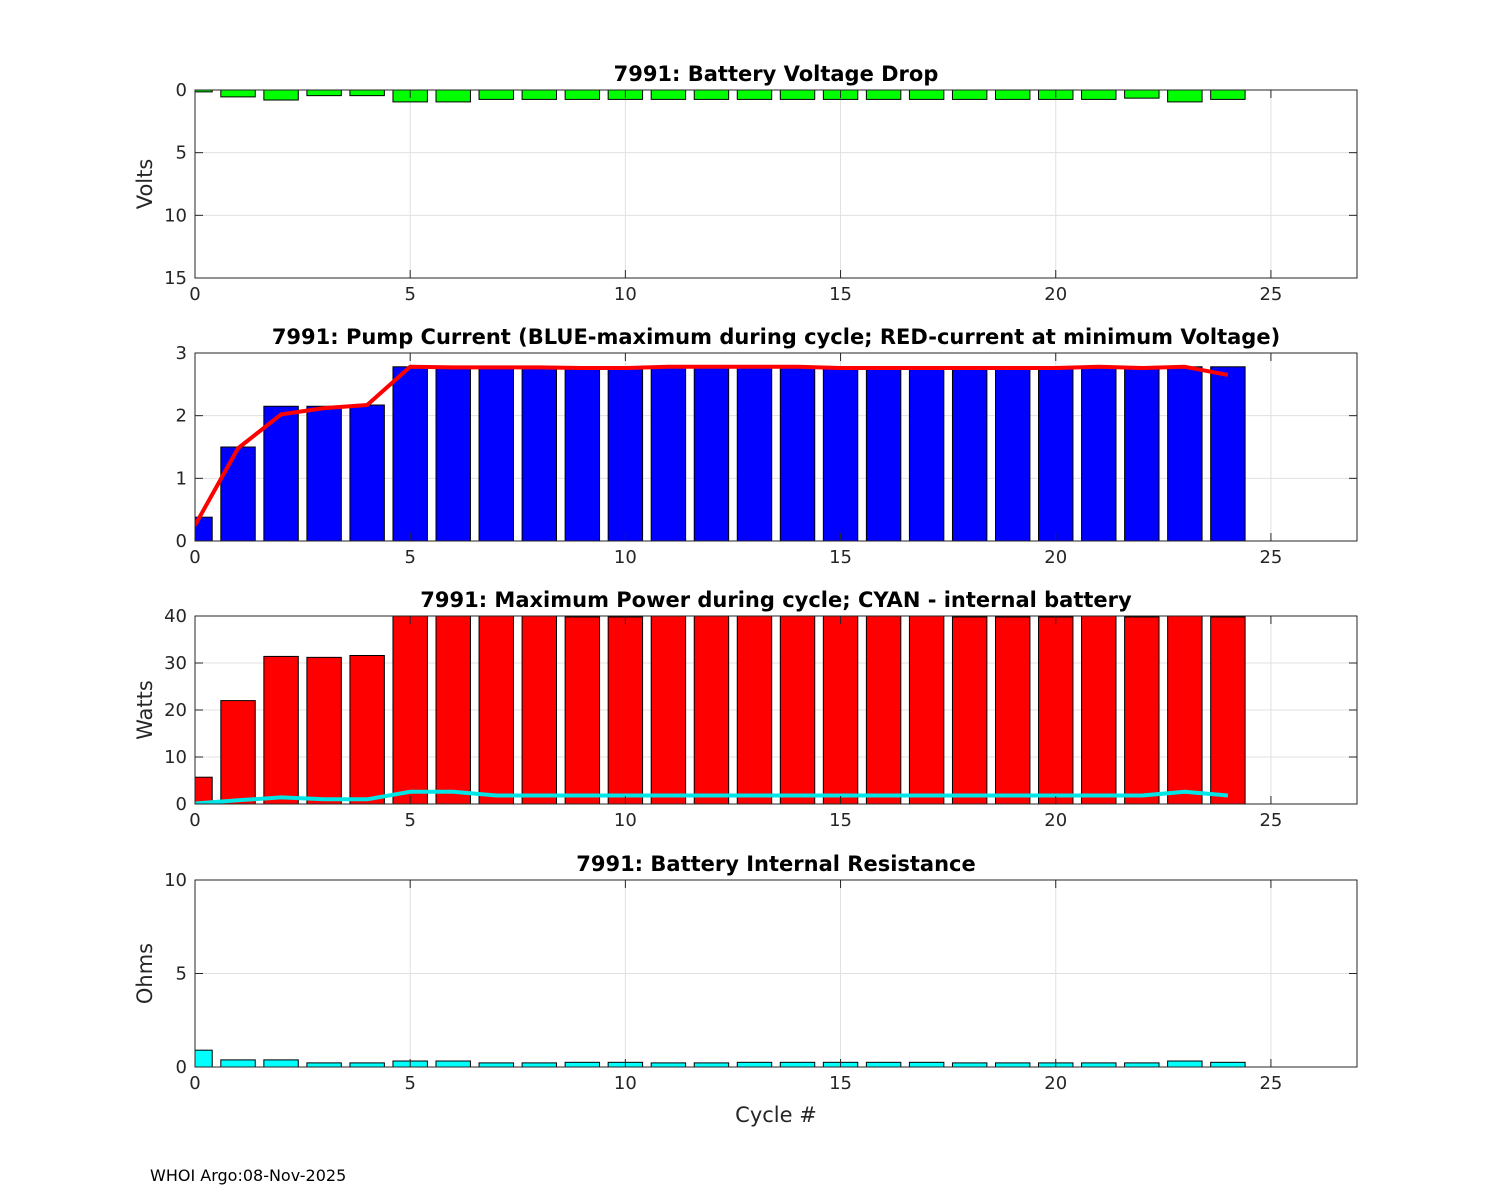  I want to click on tick-label-y: 2, so click(181, 416).